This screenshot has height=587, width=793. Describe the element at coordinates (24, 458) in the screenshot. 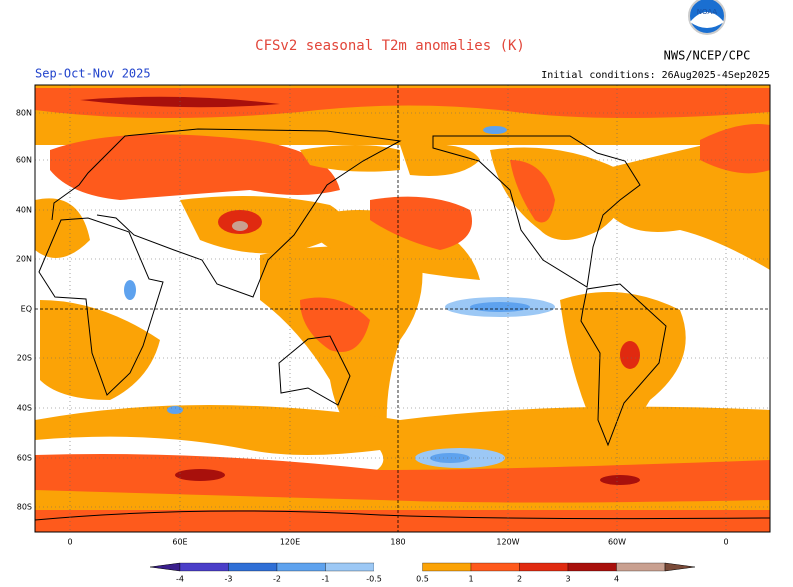

I see `lat-label: 60S` at that location.